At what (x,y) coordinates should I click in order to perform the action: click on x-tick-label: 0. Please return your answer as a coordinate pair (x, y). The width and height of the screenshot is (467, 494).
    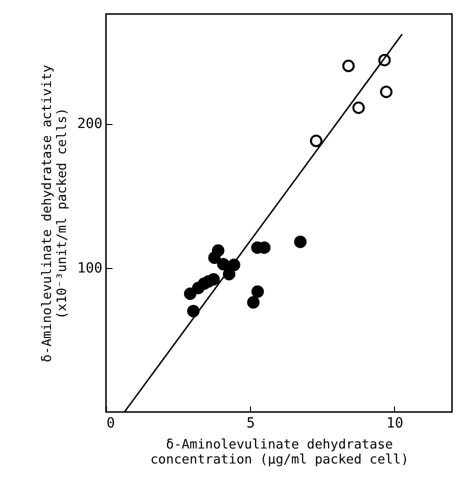
    Looking at the image, I should click on (110, 424).